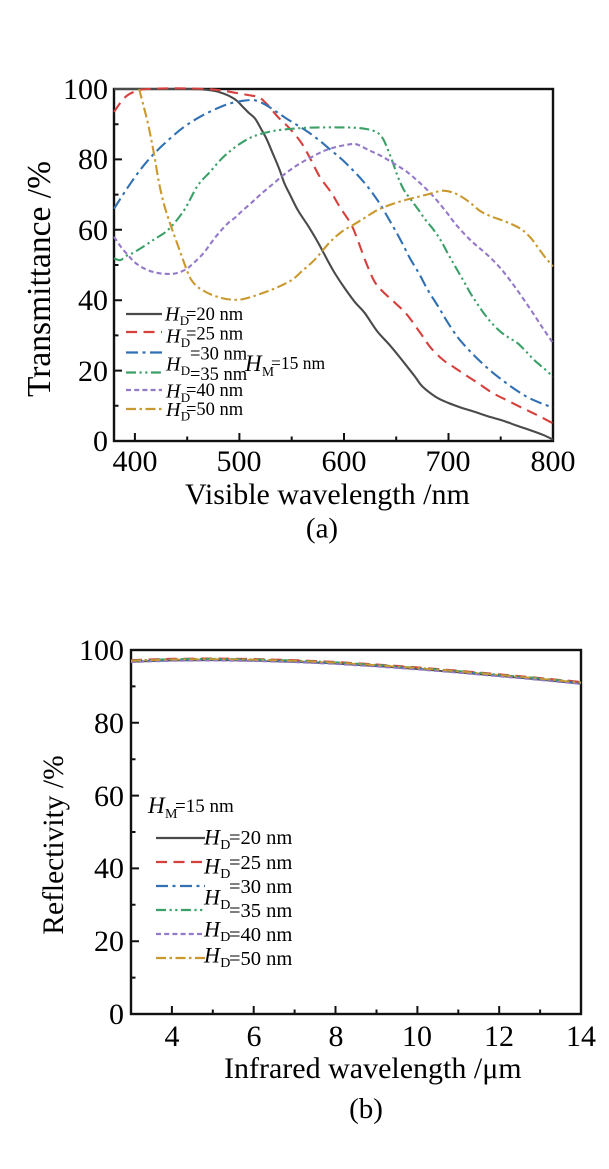 This screenshot has height=1169, width=609. Describe the element at coordinates (54, 844) in the screenshot. I see `svg-text: Reflectivity /%` at that location.